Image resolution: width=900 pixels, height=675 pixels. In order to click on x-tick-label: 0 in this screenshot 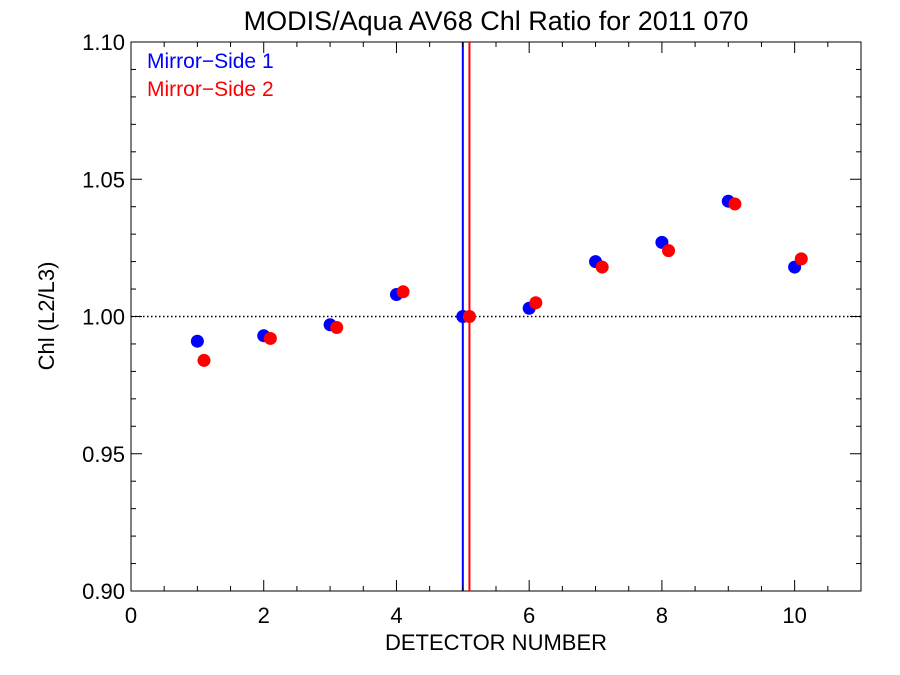, I will do `click(131, 615)`.